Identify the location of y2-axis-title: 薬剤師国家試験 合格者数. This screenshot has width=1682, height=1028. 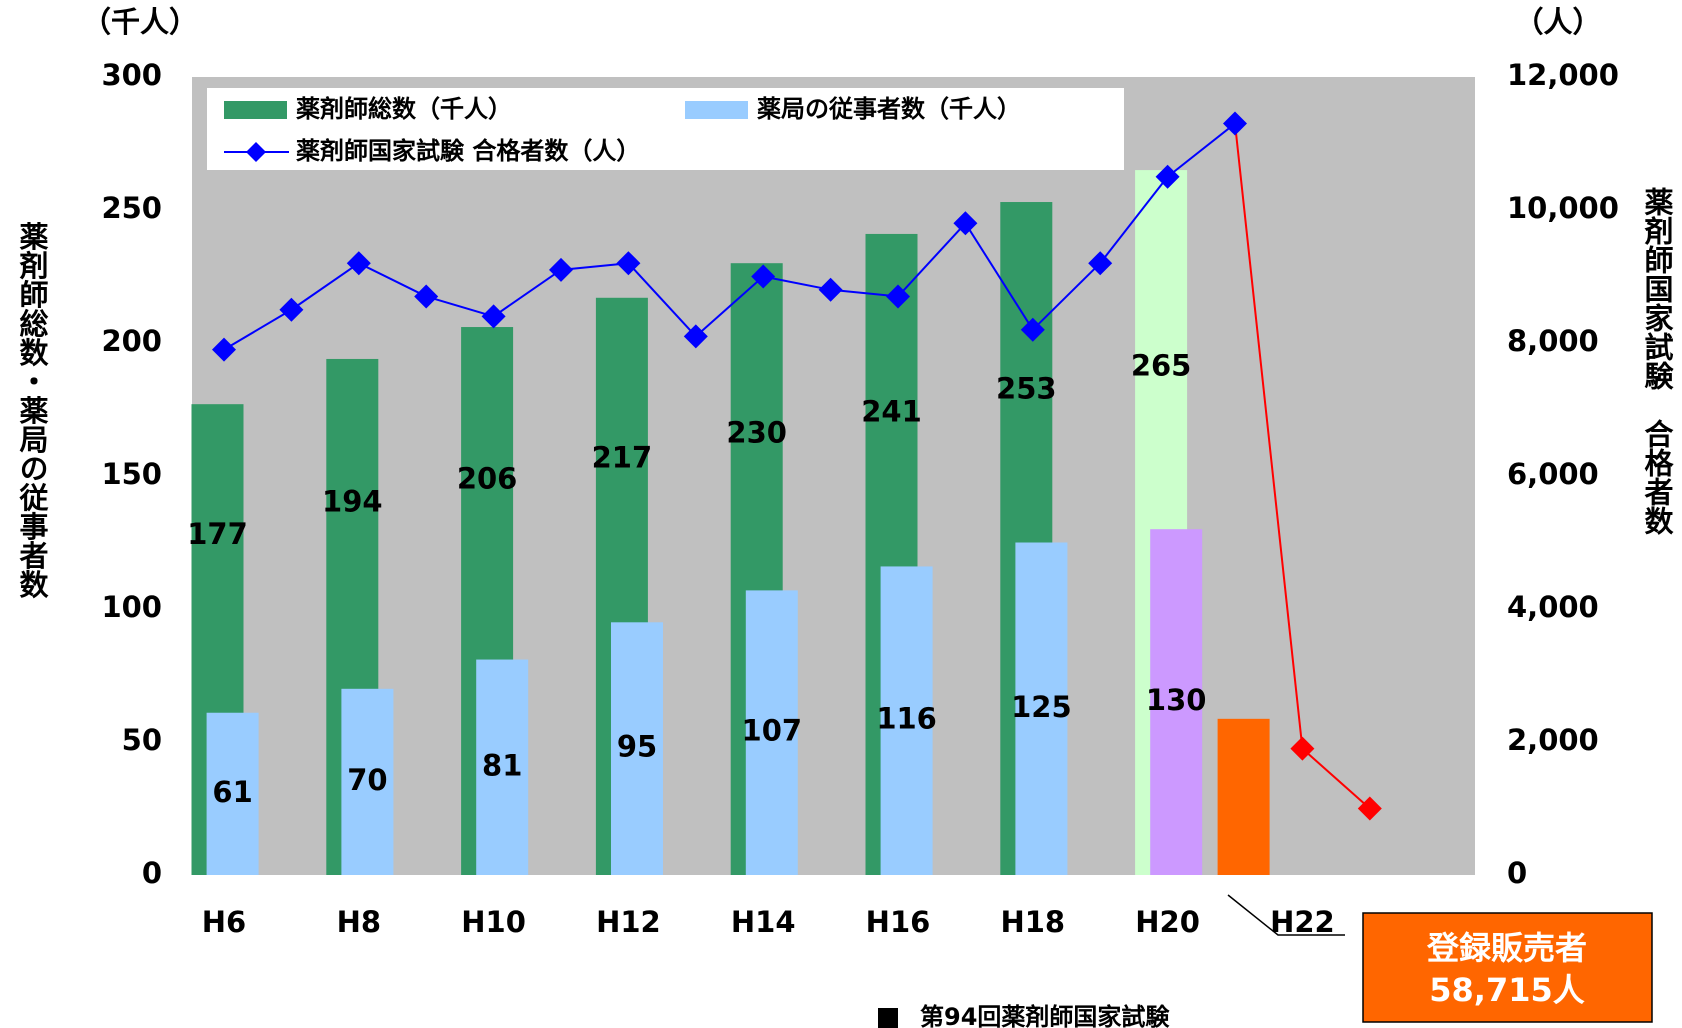
(1657, 361).